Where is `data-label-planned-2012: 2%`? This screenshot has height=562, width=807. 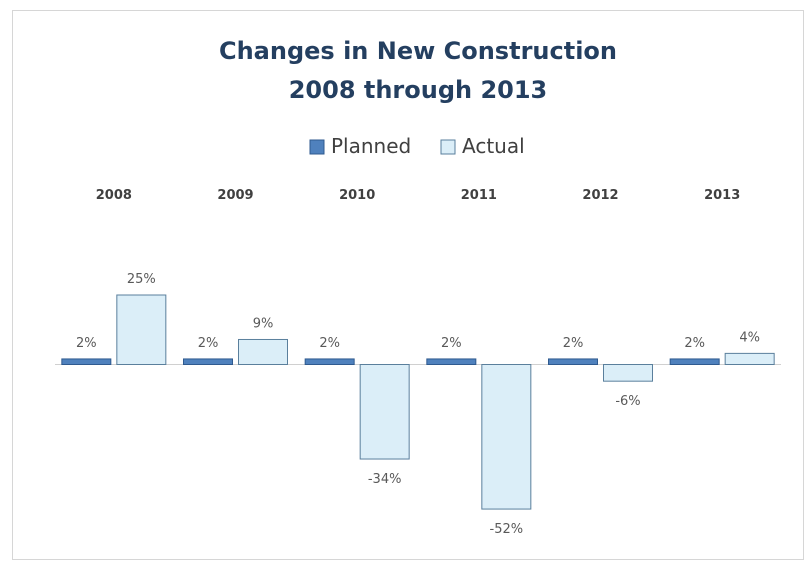 data-label-planned-2012: 2% is located at coordinates (573, 343).